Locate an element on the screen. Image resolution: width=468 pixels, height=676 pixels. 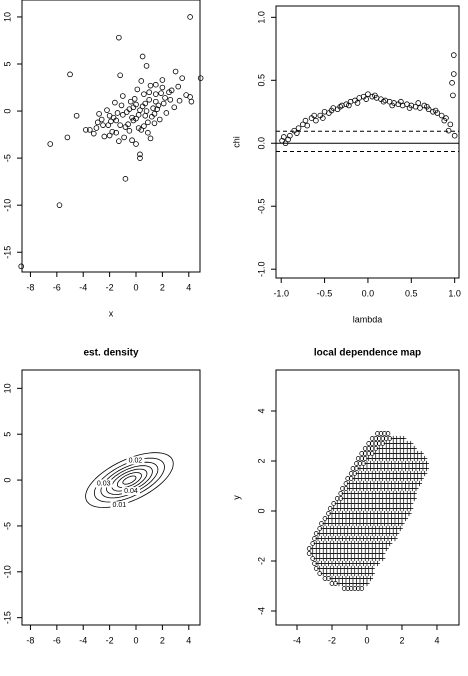
y-tick-label: 0.5 is located at coordinates (261, 80).